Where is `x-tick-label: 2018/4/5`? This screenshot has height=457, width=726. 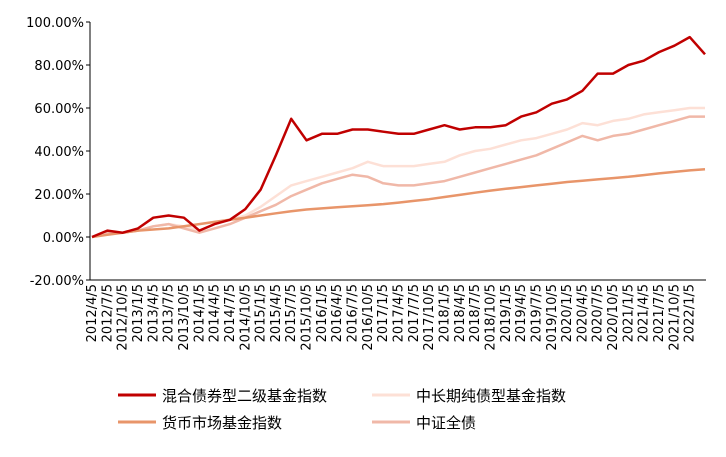 x-tick-label: 2018/4/5 is located at coordinates (460, 313).